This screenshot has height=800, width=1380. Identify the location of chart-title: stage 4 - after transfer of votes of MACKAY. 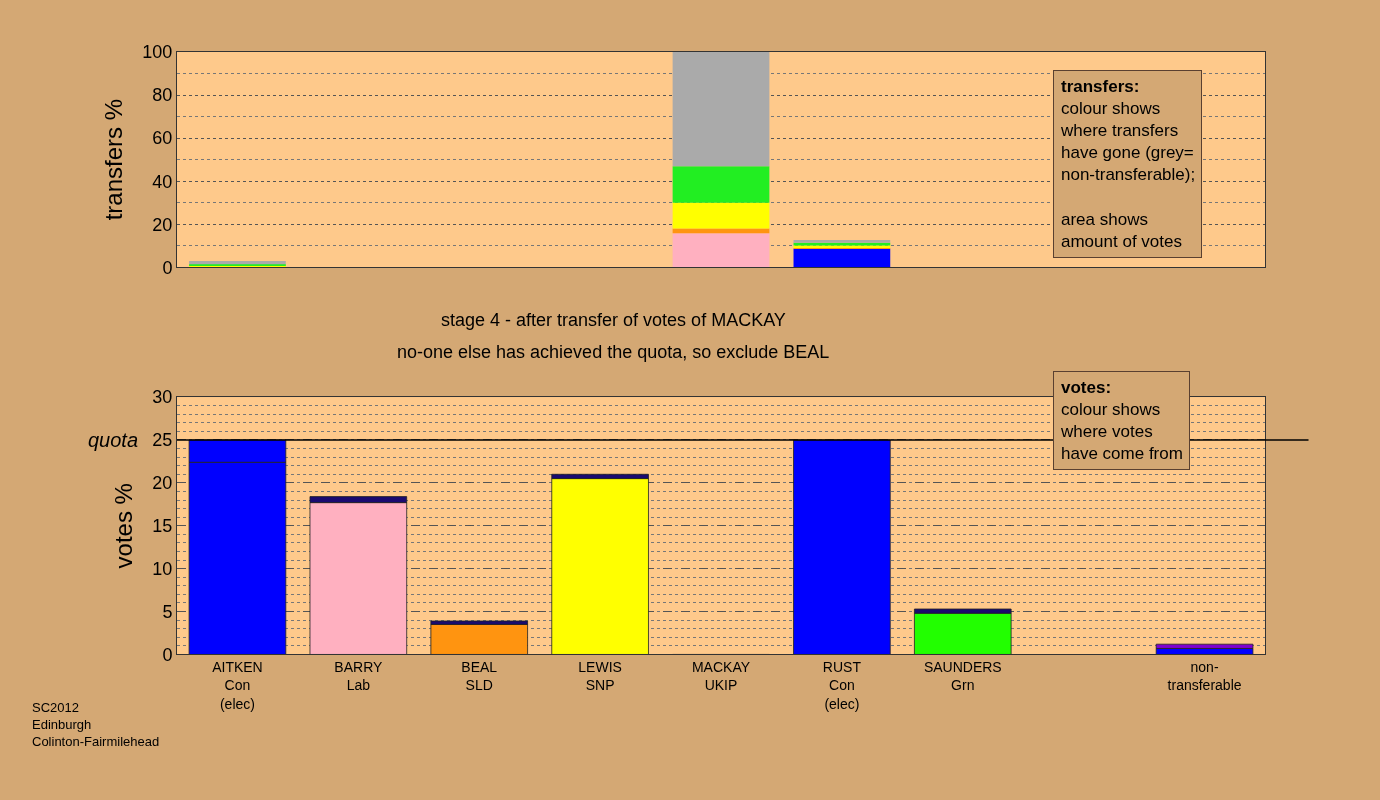
(613, 320).